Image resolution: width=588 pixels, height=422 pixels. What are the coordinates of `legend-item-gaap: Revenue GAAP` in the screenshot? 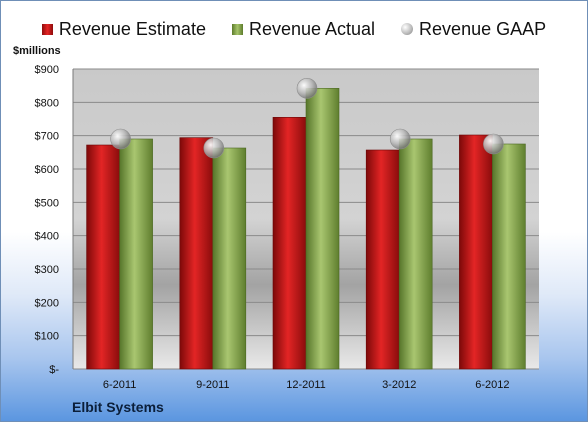 It's located at (473, 29).